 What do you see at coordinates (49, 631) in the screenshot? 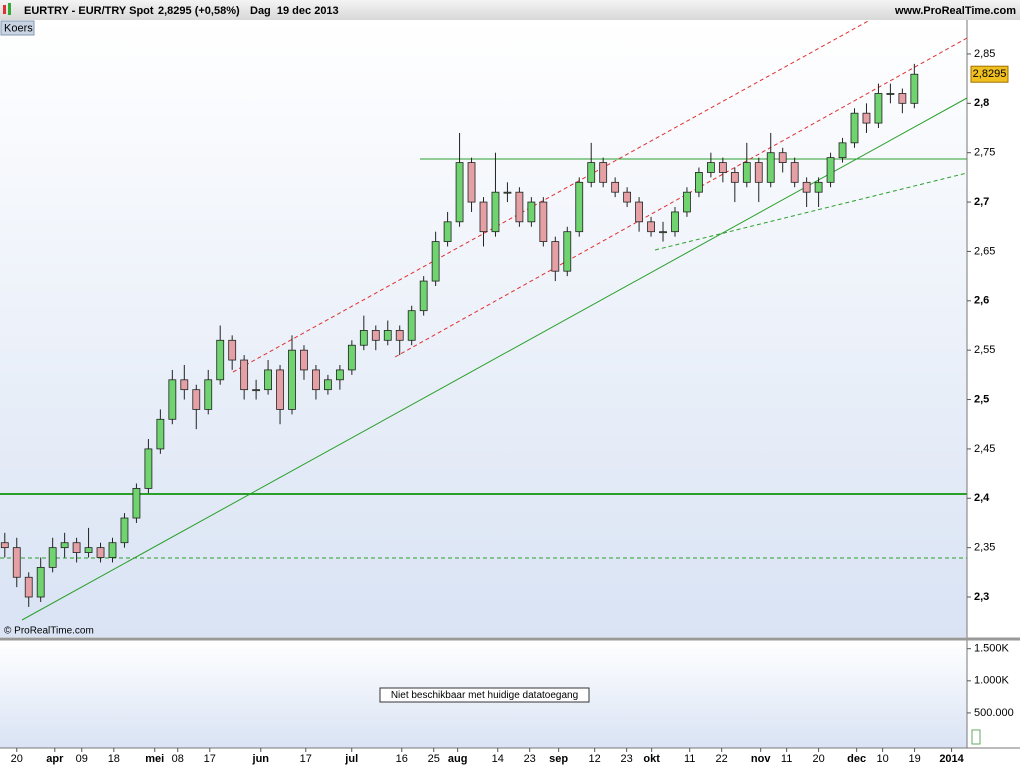
I see `copyright: © ProRealTime.com` at bounding box center [49, 631].